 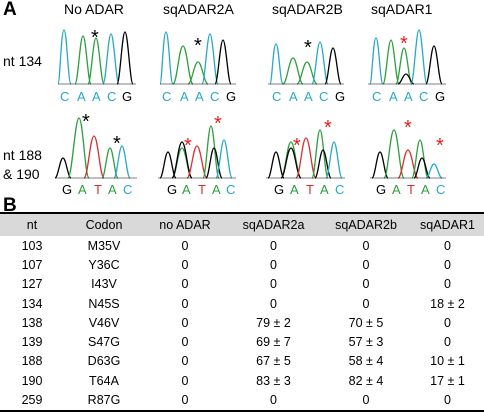 I want to click on chromatogram-row1-sqadar2a, so click(x=197, y=58).